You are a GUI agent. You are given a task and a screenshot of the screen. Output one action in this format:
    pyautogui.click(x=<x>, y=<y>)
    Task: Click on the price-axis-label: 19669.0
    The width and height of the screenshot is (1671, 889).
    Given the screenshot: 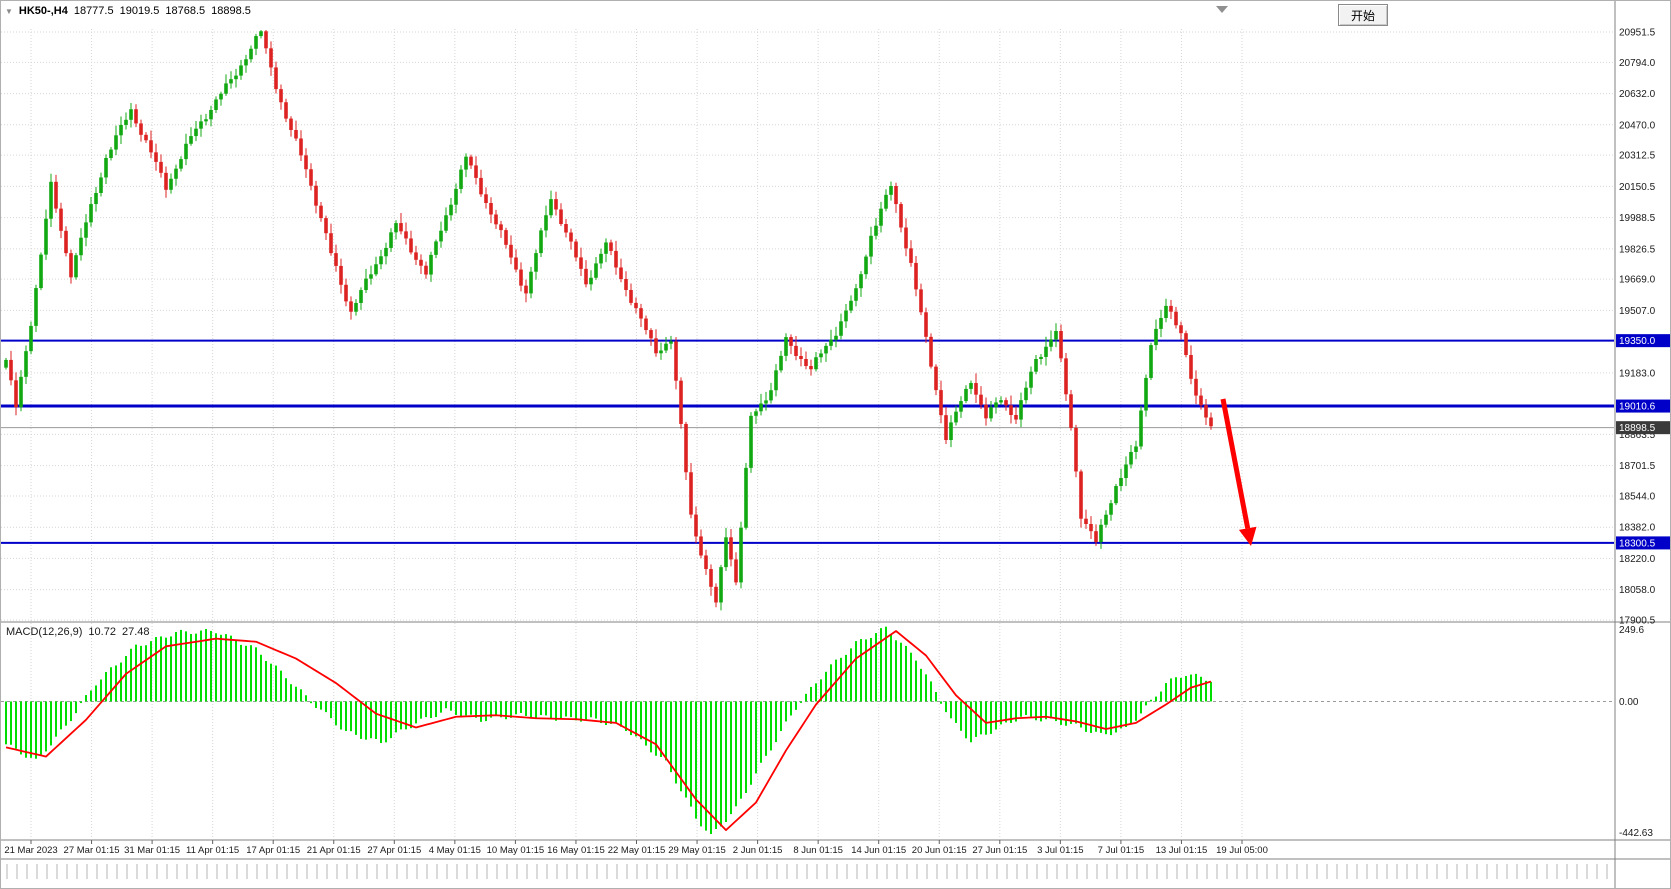 What is the action you would take?
    pyautogui.click(x=1637, y=280)
    